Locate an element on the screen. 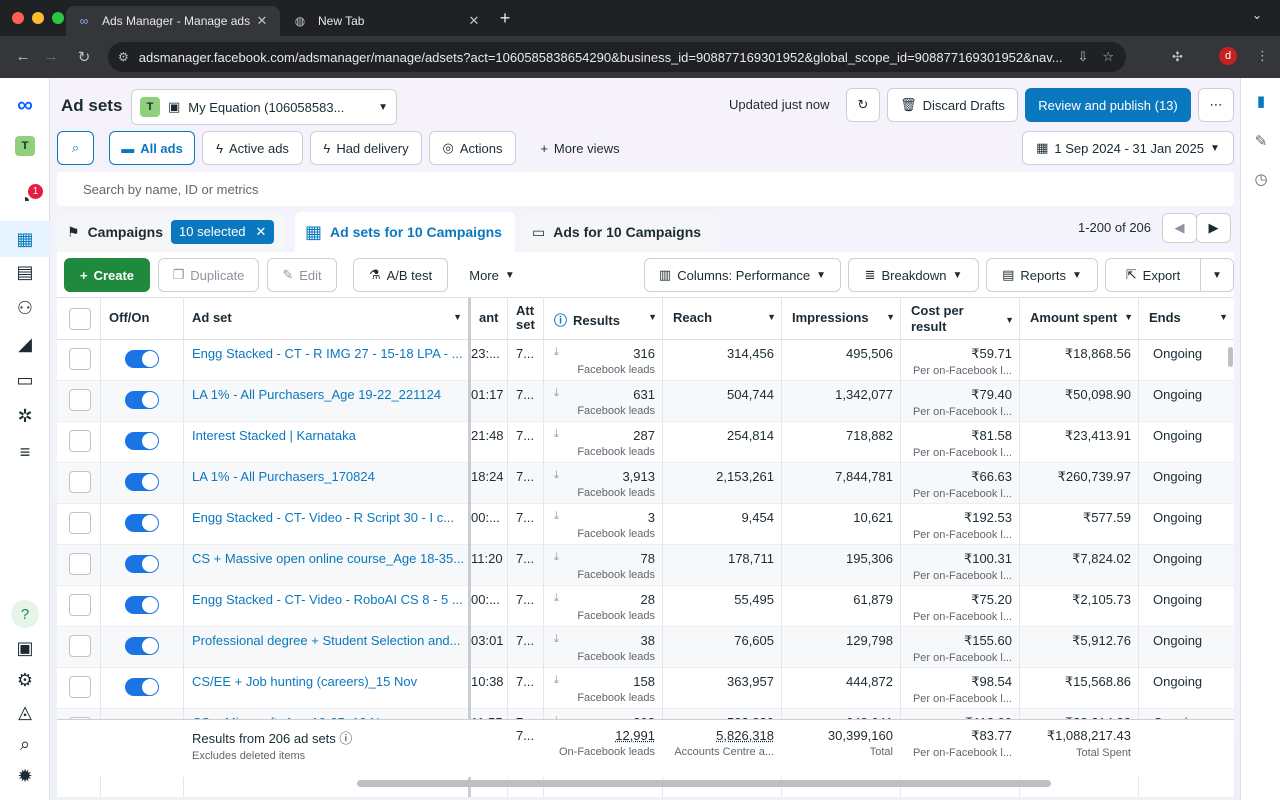  header-results: ⓘ Results ▼ is located at coordinates (605, 320).